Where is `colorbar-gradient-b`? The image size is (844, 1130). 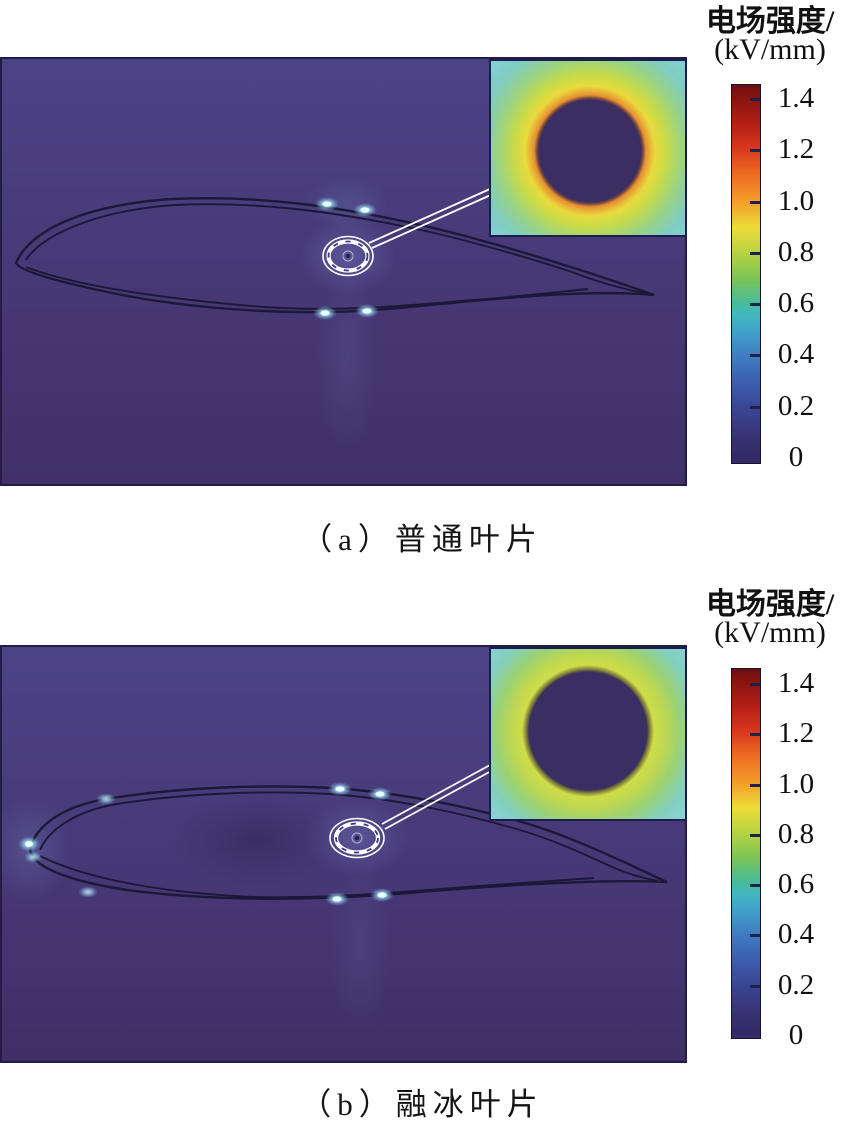
colorbar-gradient-b is located at coordinates (746, 853).